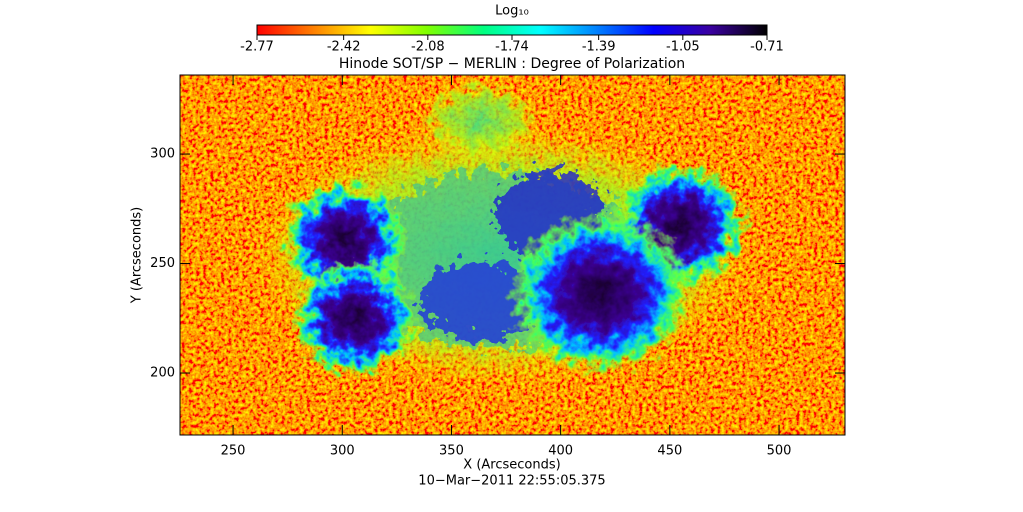 This screenshot has height=512, width=1023. Describe the element at coordinates (137, 255) in the screenshot. I see `y-axis-label: Y (Arcseconds)` at that location.